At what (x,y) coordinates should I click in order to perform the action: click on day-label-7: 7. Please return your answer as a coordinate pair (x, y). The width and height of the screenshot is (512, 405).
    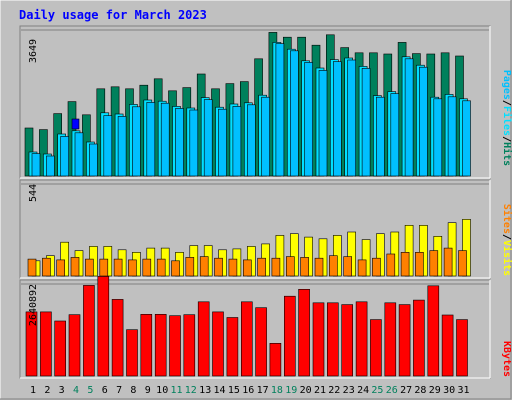
    Looking at the image, I should click on (119, 390).